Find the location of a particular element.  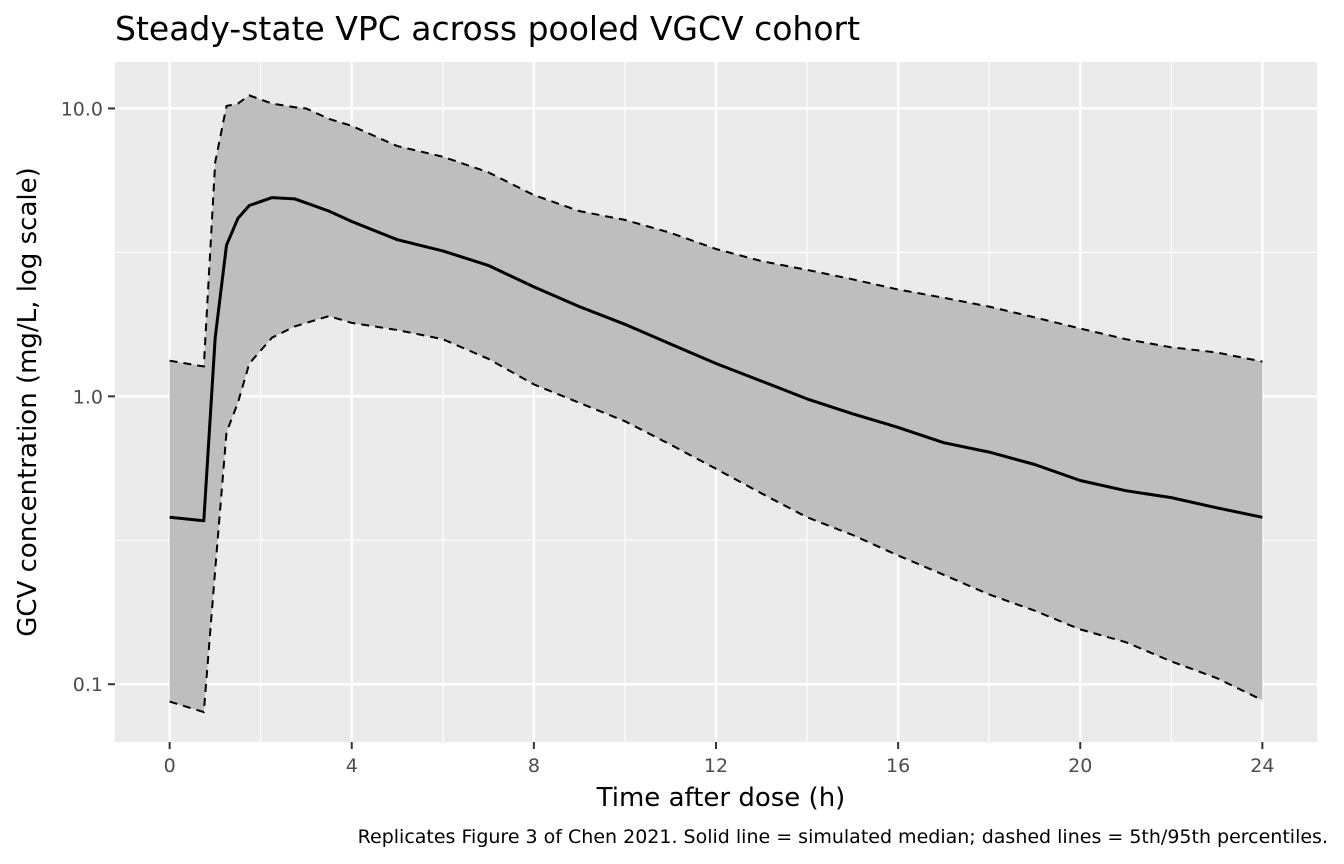

y-axis-ticks: 0.1 1.0 10.0 is located at coordinates (88, 397).